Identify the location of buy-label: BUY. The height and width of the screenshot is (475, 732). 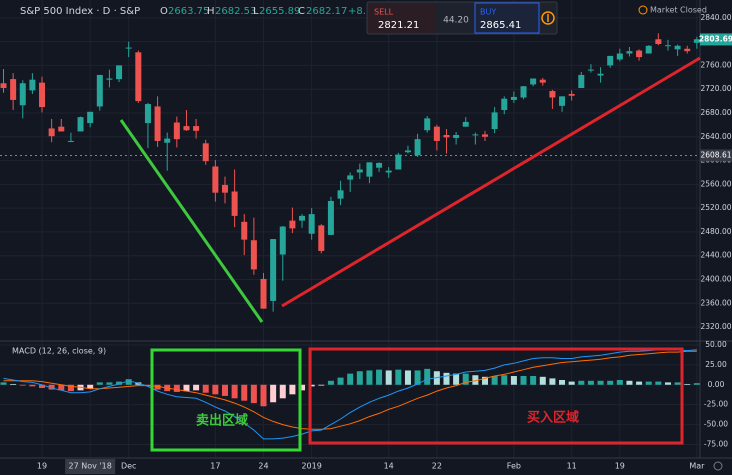
(488, 12).